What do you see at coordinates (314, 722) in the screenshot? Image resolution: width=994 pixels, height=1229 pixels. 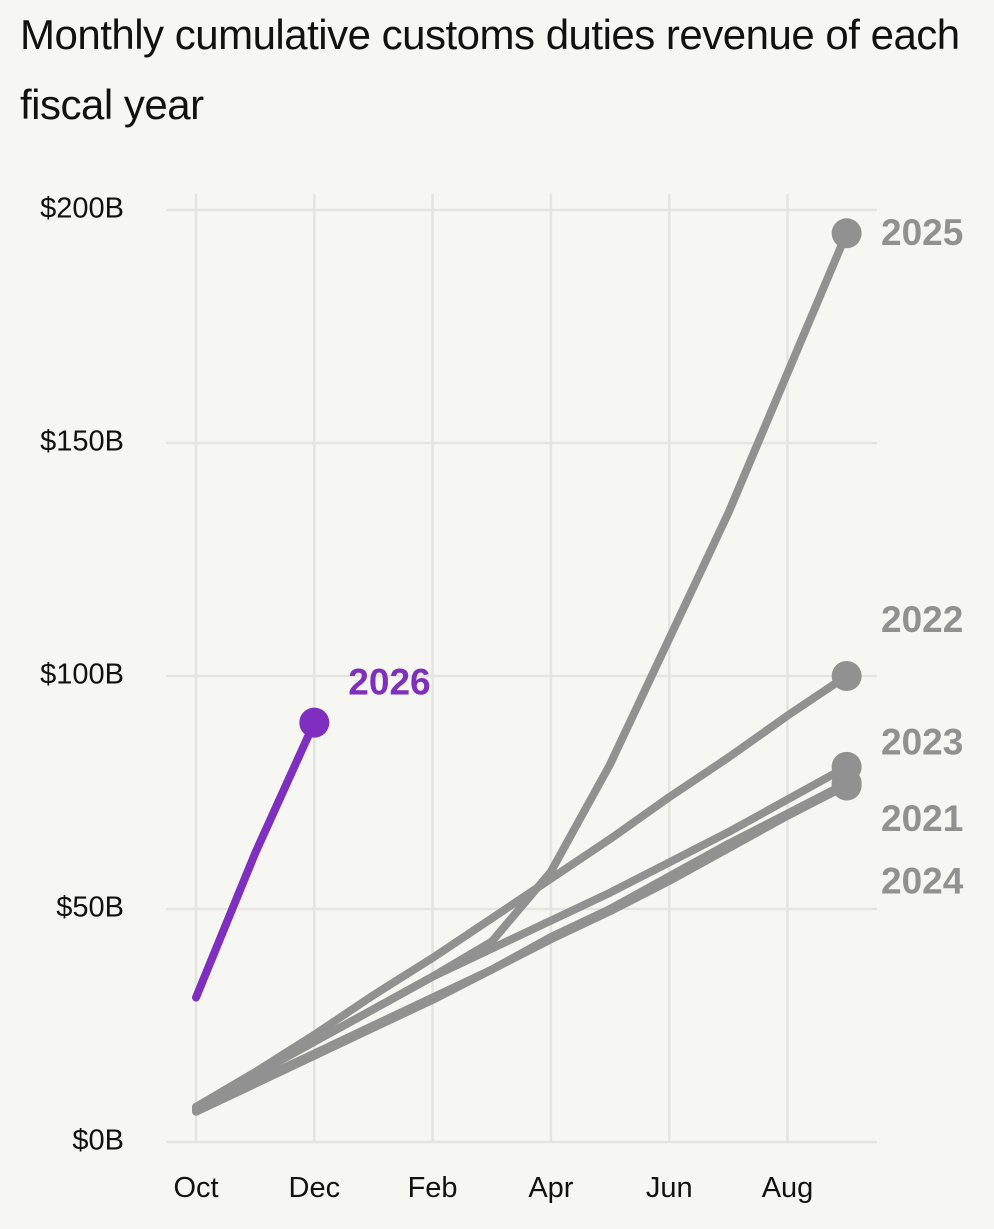 I see `series-end-marker-2026` at bounding box center [314, 722].